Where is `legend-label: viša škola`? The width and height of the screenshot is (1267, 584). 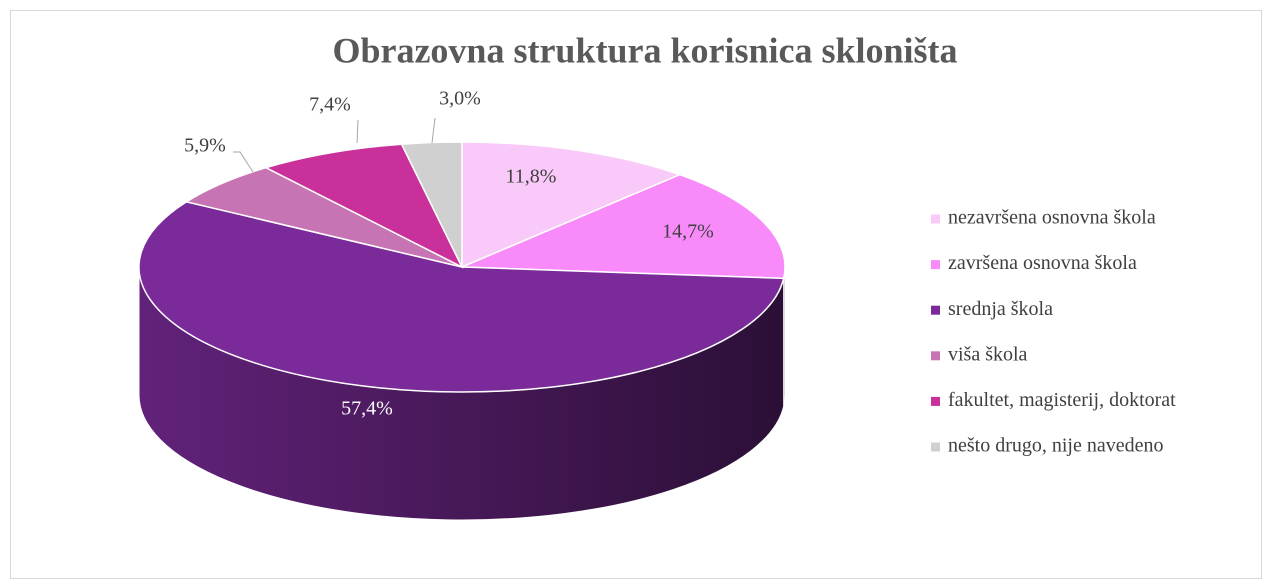
legend-label: viša škola is located at coordinates (988, 354).